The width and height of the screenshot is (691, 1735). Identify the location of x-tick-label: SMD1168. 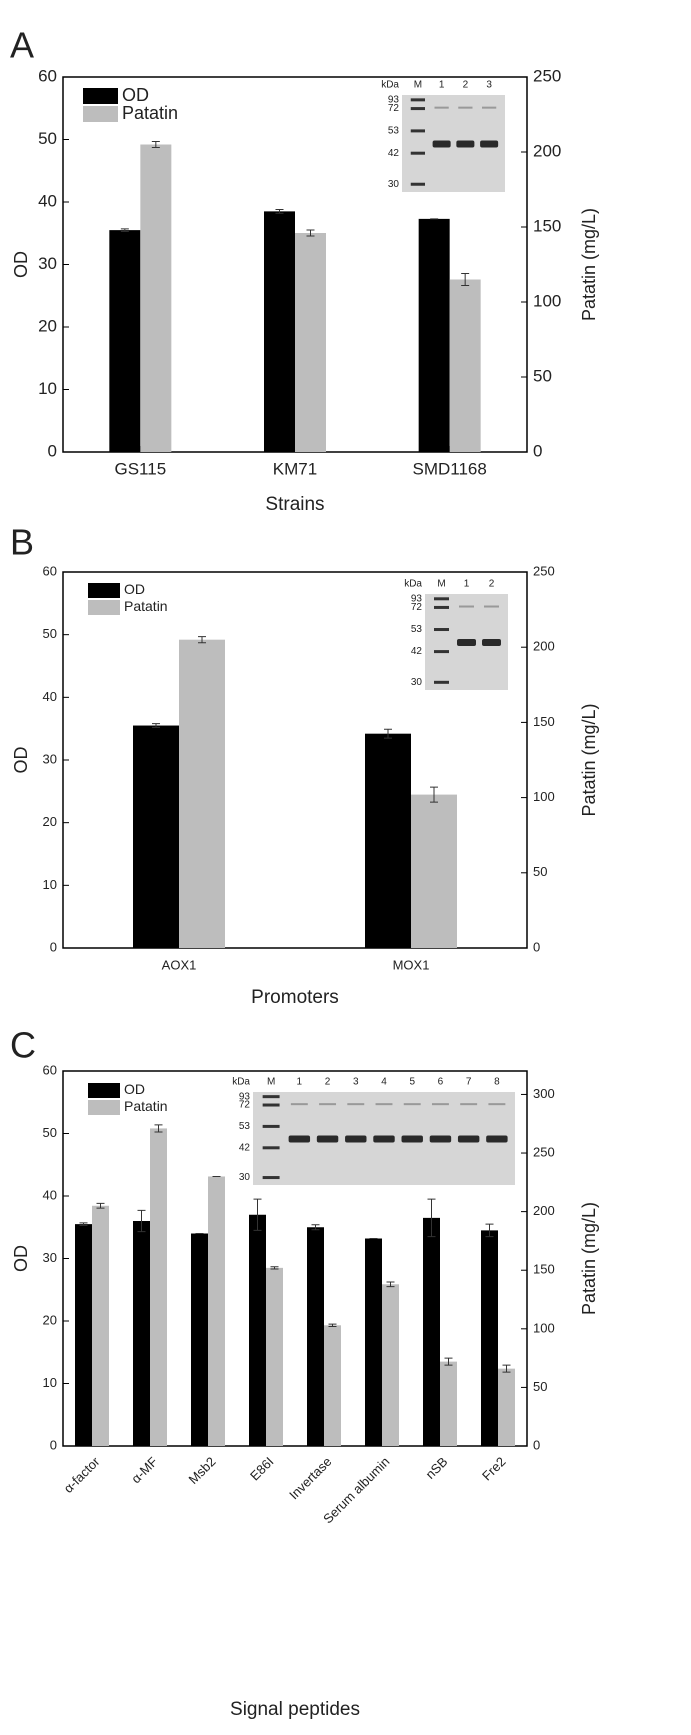
(449, 468).